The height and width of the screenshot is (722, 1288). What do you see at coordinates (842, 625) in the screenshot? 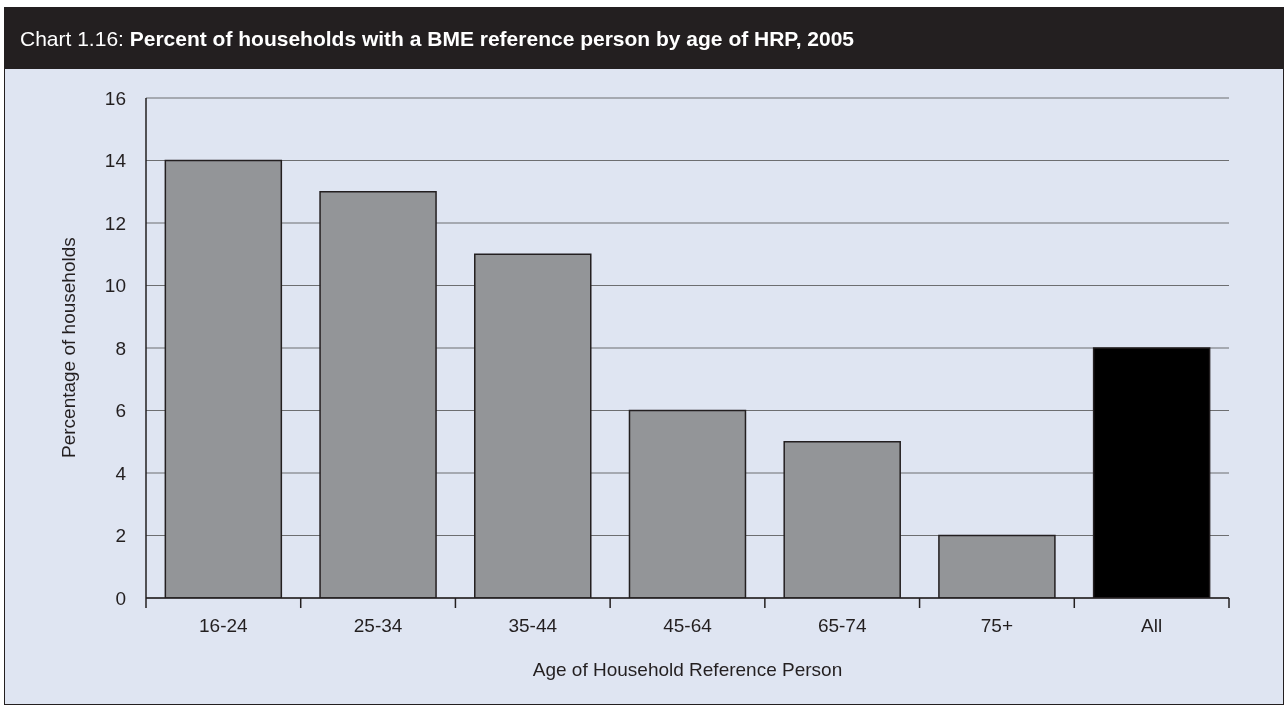
I see `x-tick-label: 65-74` at bounding box center [842, 625].